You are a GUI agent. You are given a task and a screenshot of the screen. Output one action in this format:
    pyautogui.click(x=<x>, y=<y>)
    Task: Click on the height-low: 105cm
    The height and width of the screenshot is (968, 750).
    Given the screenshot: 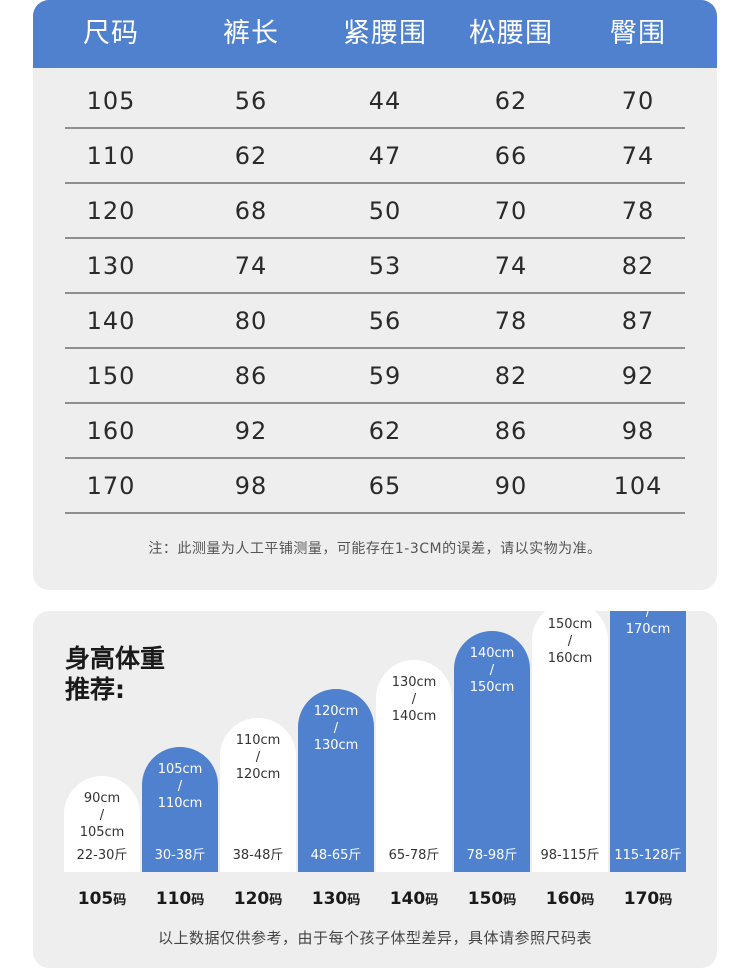 What is the action you would take?
    pyautogui.click(x=180, y=769)
    